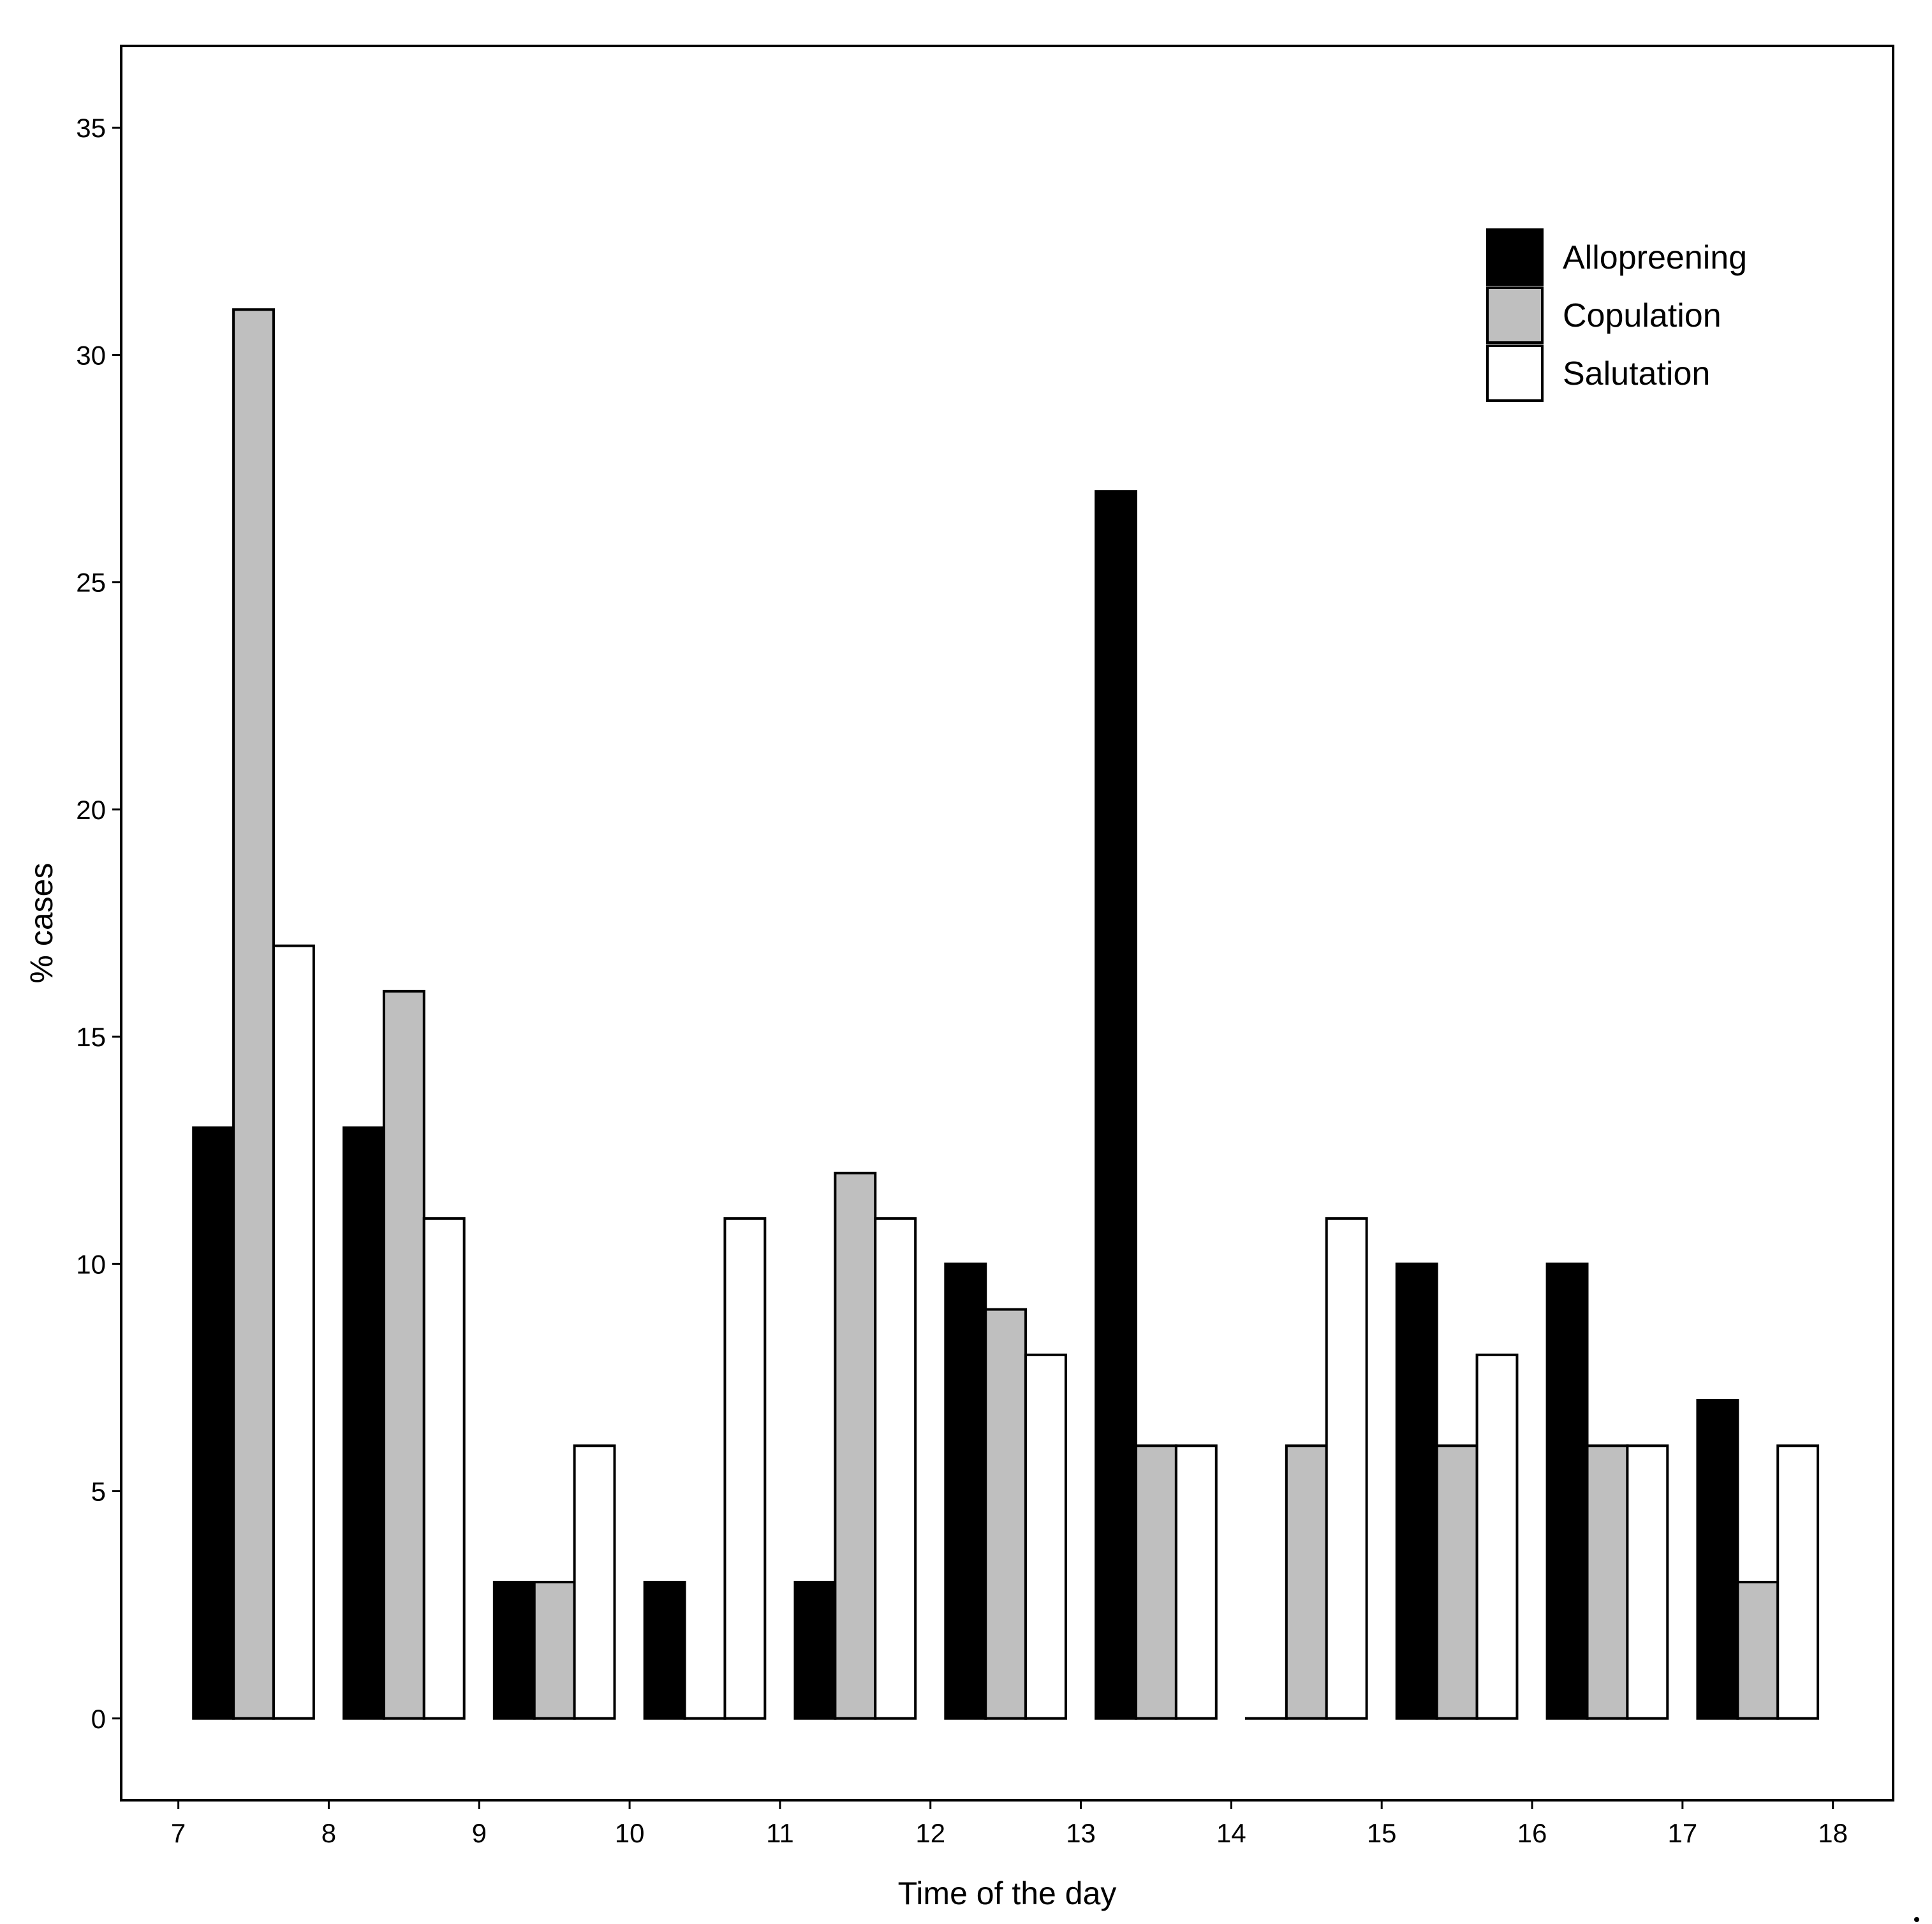  What do you see at coordinates (1682, 1833) in the screenshot?
I see `x-tick-label: 17` at bounding box center [1682, 1833].